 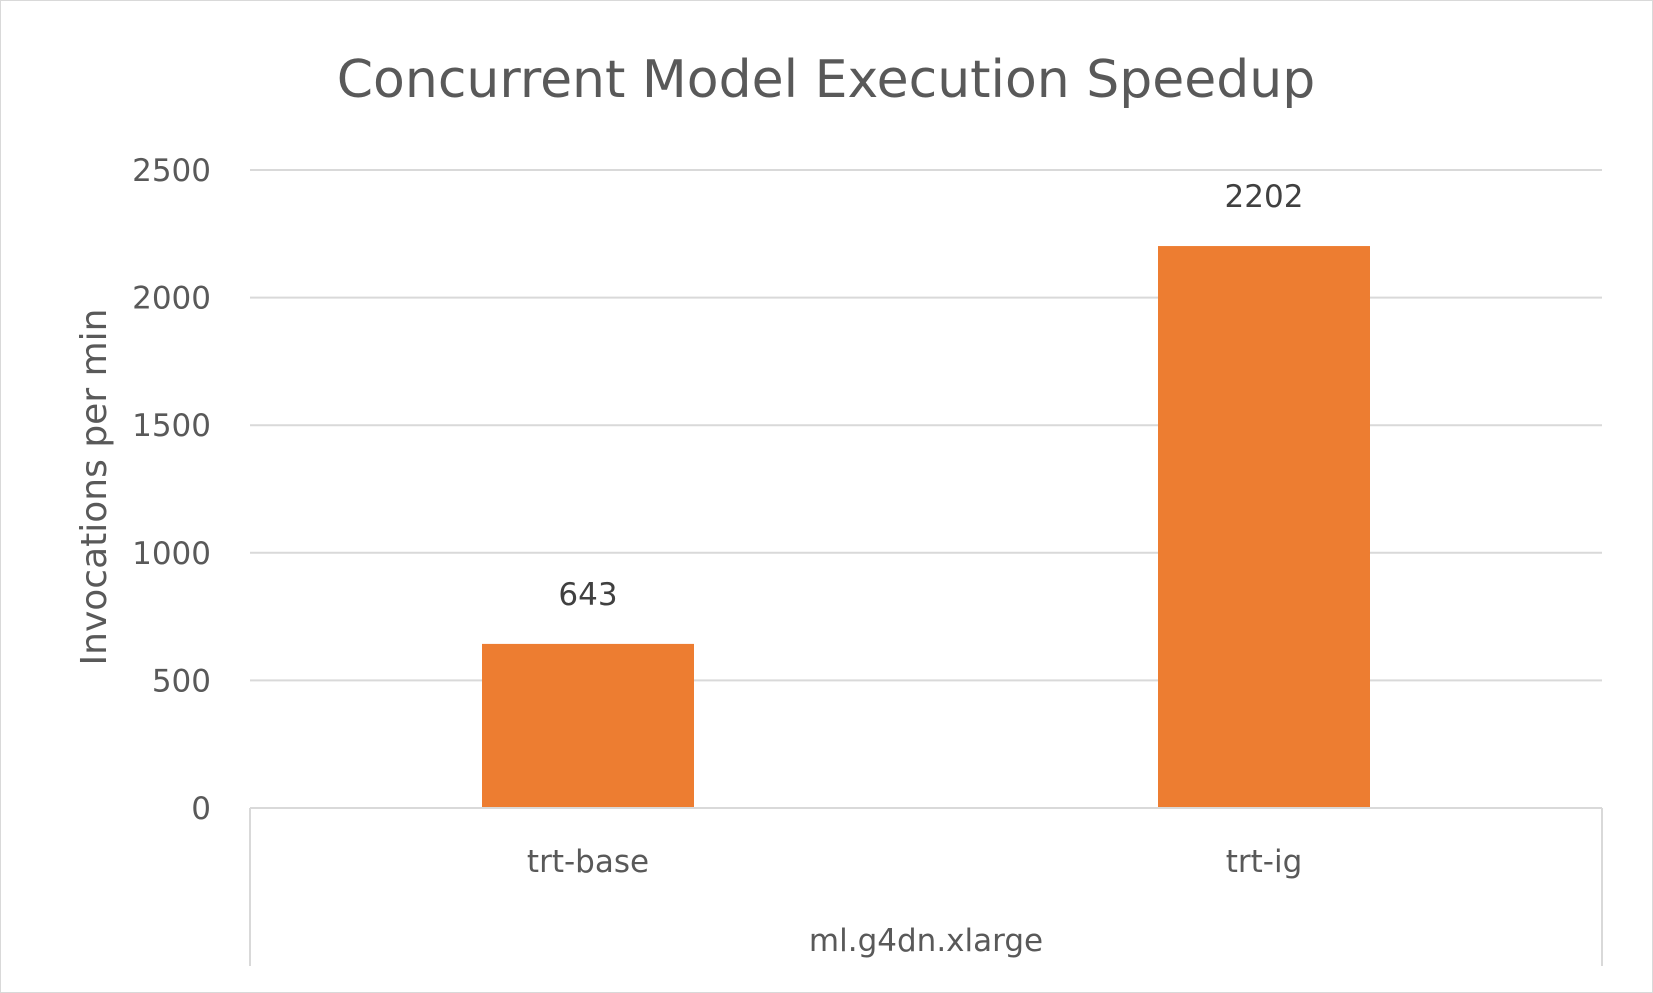 What do you see at coordinates (914, 901) in the screenshot?
I see `category-labels: trt-base trt-ig ml.g4dn.xlarge` at bounding box center [914, 901].